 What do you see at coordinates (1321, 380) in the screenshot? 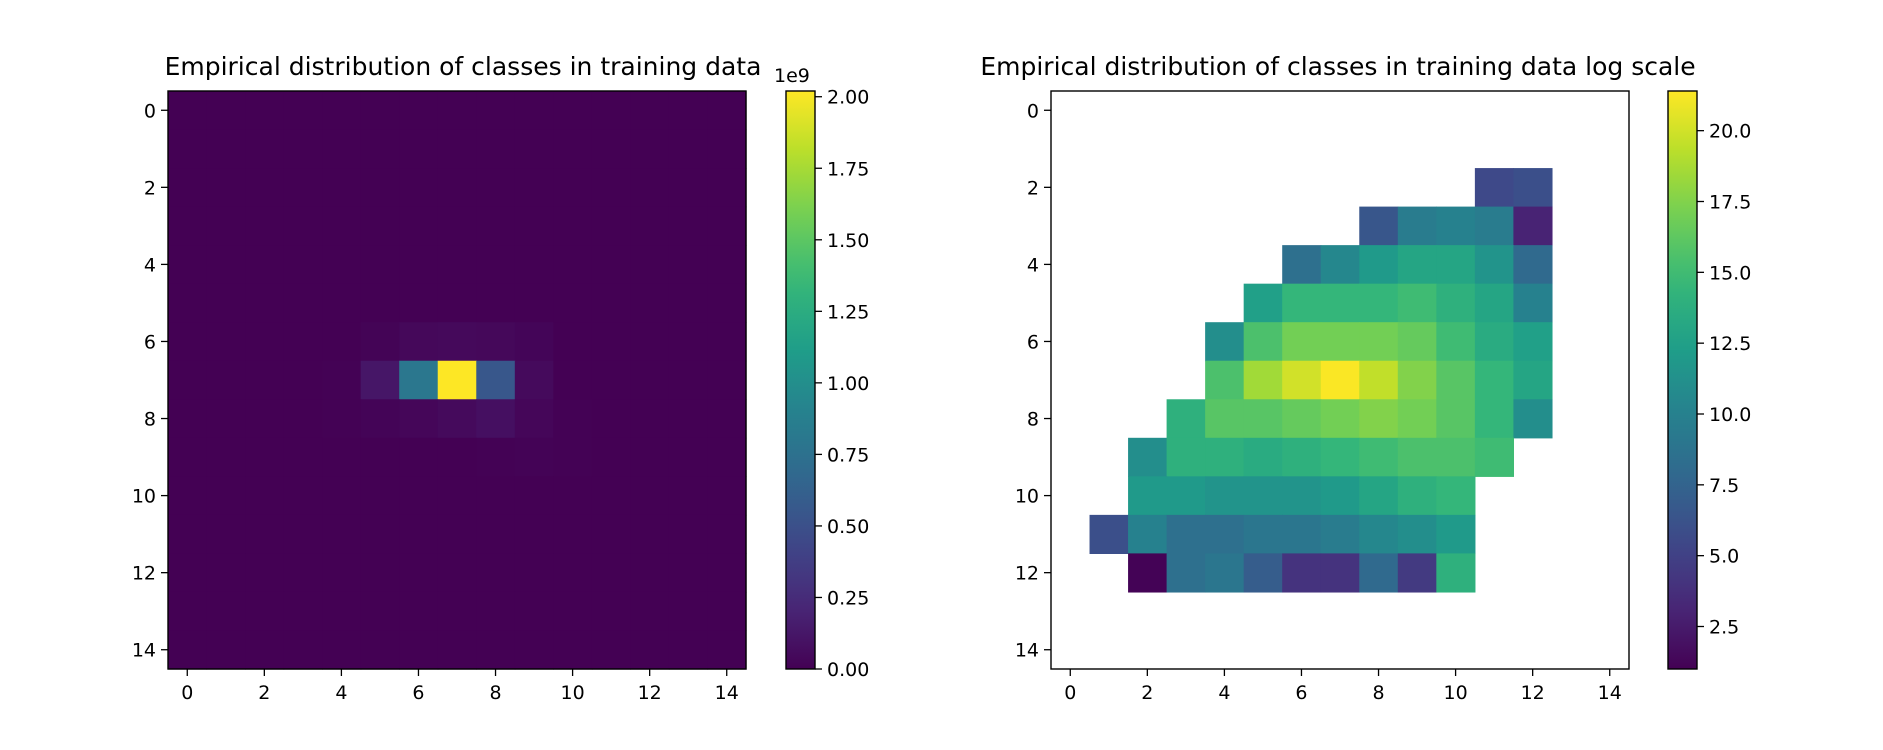
I see `panel-2-heatmap` at bounding box center [1321, 380].